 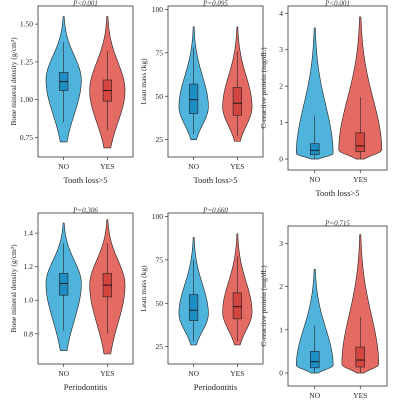 I want to click on y-tick-label: 1.00, so click(x=26, y=99).